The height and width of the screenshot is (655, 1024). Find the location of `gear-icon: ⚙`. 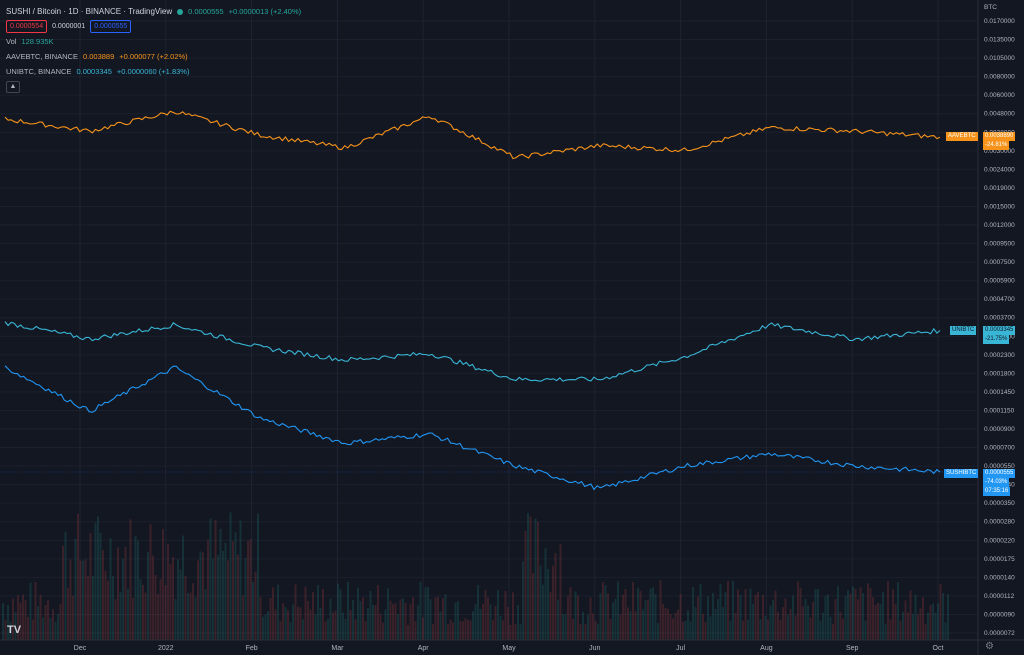

gear-icon: ⚙ is located at coordinates (989, 646).